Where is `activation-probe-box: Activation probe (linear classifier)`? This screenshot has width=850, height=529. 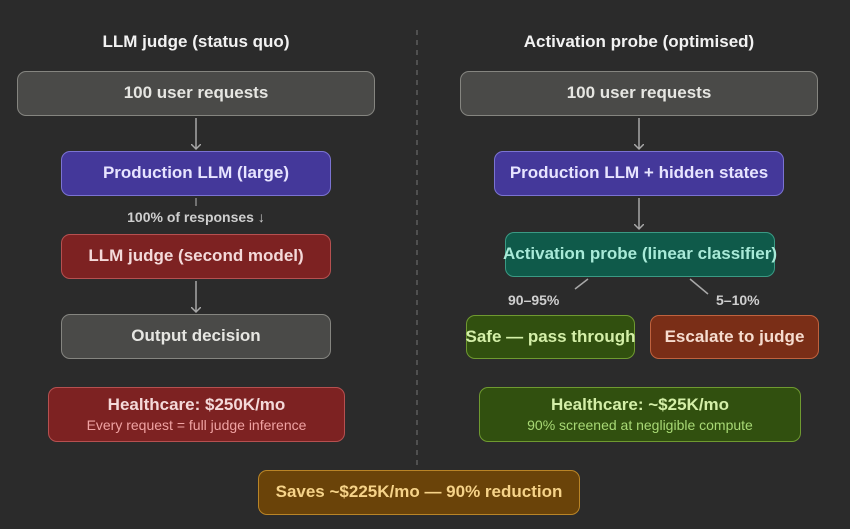 activation-probe-box: Activation probe (linear classifier) is located at coordinates (640, 254).